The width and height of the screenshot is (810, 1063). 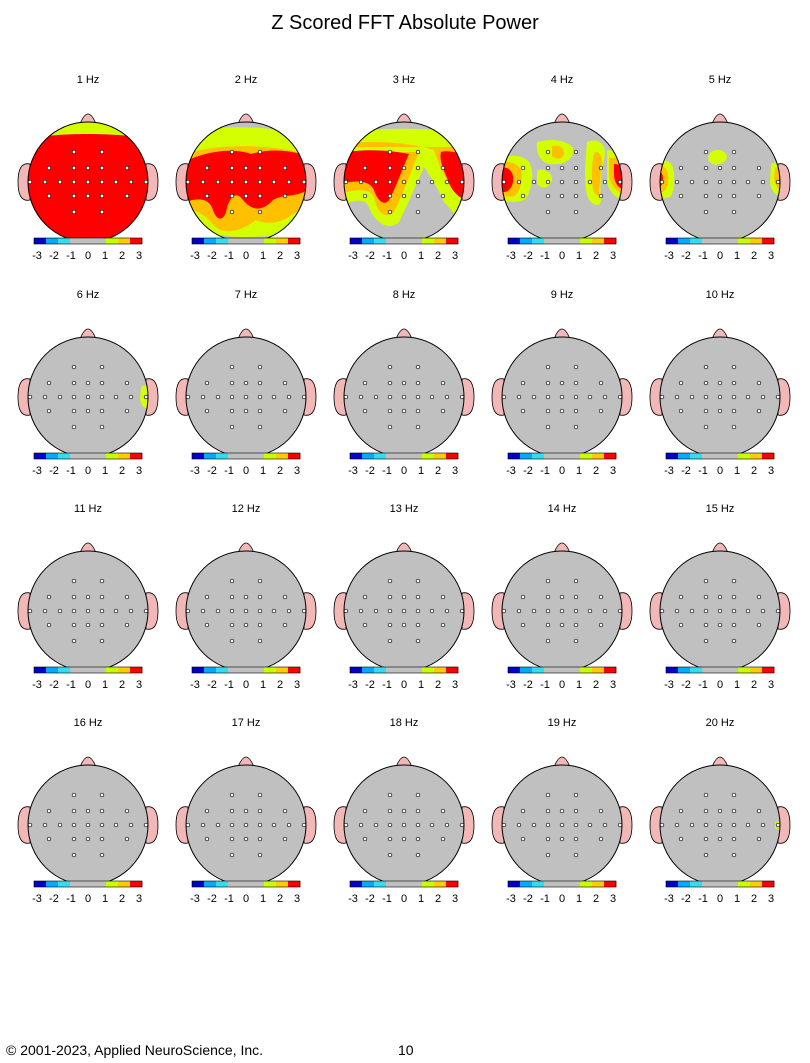 I want to click on colorbar-tick-label: 1, so click(x=263, y=256).